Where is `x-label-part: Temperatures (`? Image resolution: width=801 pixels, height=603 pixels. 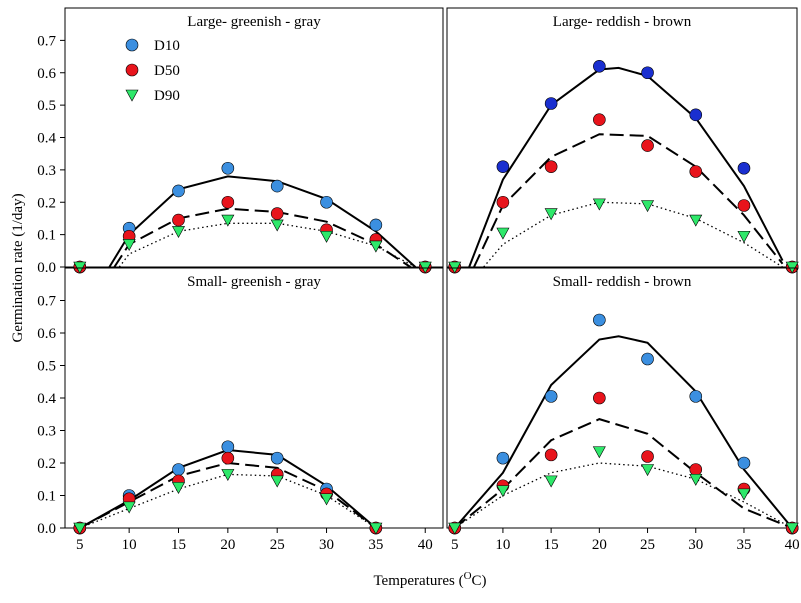 x-label-part: Temperatures ( is located at coordinates (418, 581).